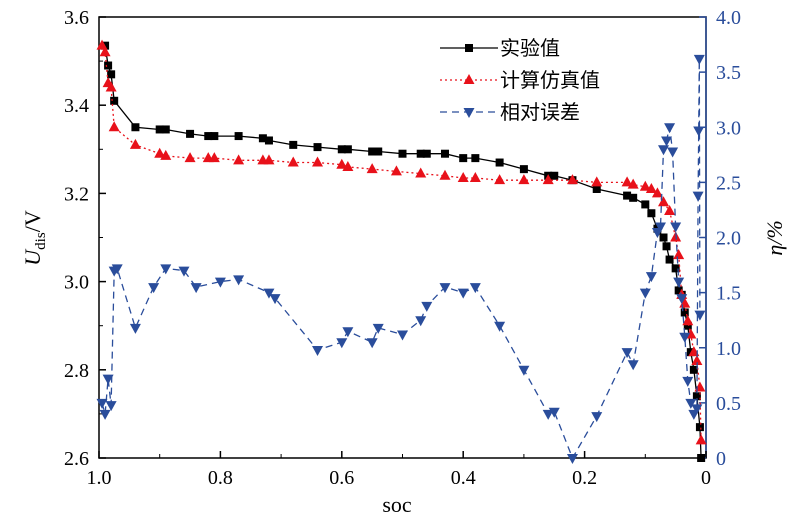  I want to click on y-tick-label: 3.4, so click(76, 106).